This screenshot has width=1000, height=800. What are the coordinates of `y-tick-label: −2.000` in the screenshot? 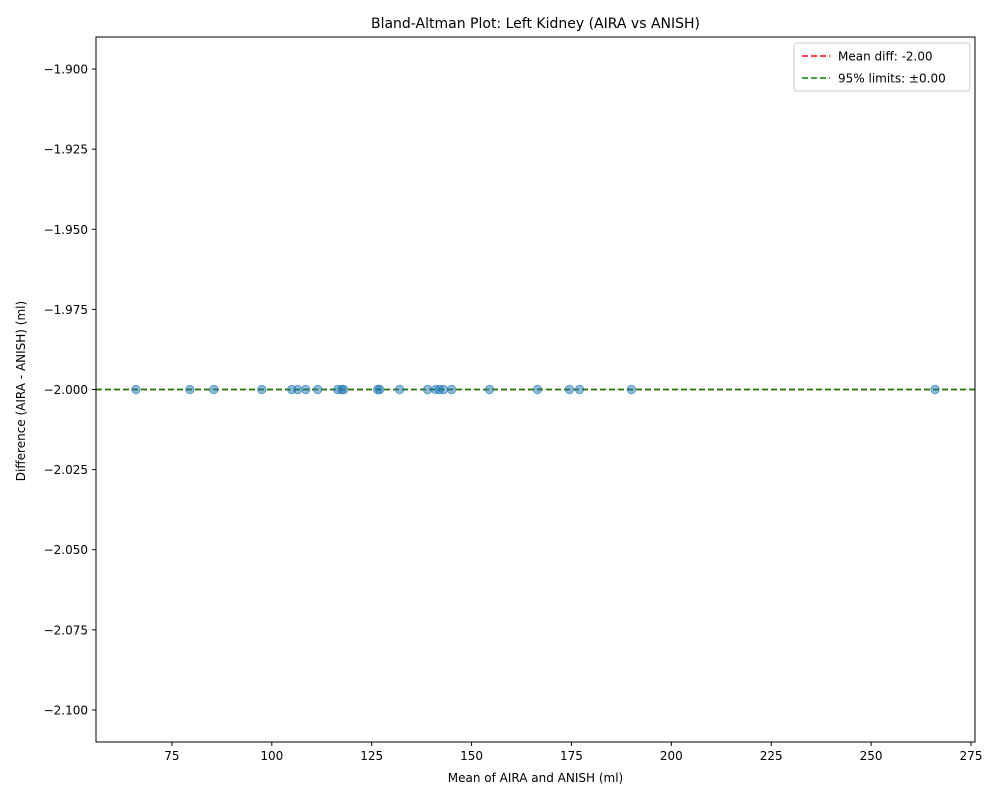 It's located at (66, 390).